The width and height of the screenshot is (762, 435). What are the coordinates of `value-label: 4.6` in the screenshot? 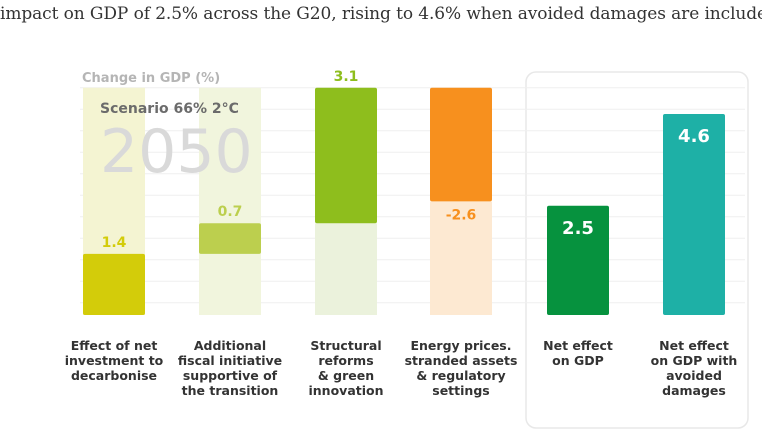 It's located at (694, 136).